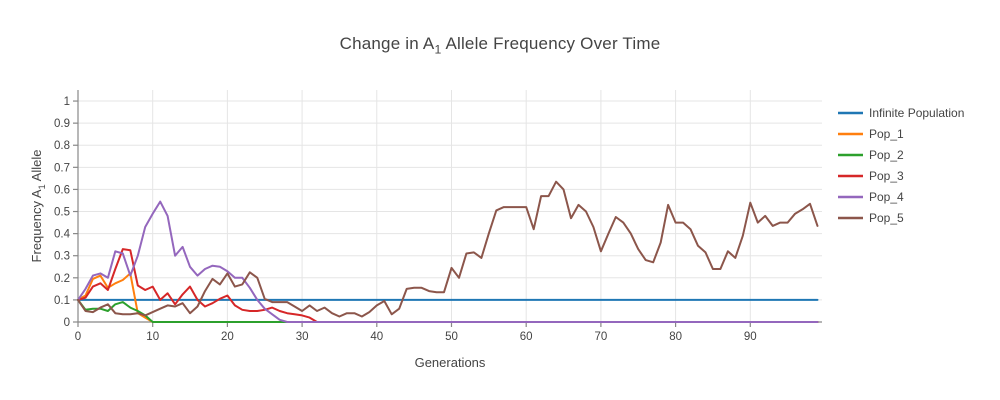 The height and width of the screenshot is (400, 1000). I want to click on x-tick-label: 10, so click(152, 337).